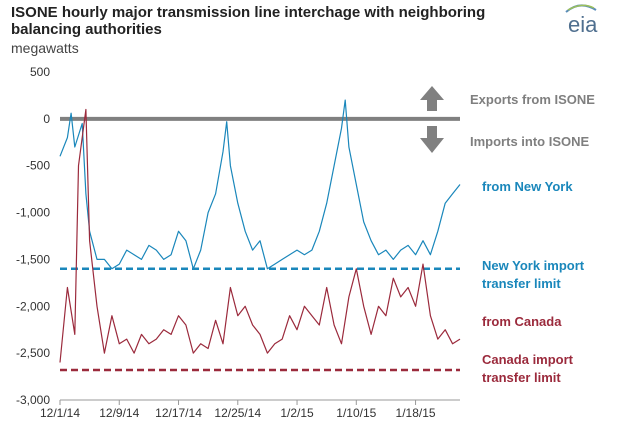 The height and width of the screenshot is (426, 623). Describe the element at coordinates (416, 413) in the screenshot. I see `x-tick-label: 1/18/15` at that location.